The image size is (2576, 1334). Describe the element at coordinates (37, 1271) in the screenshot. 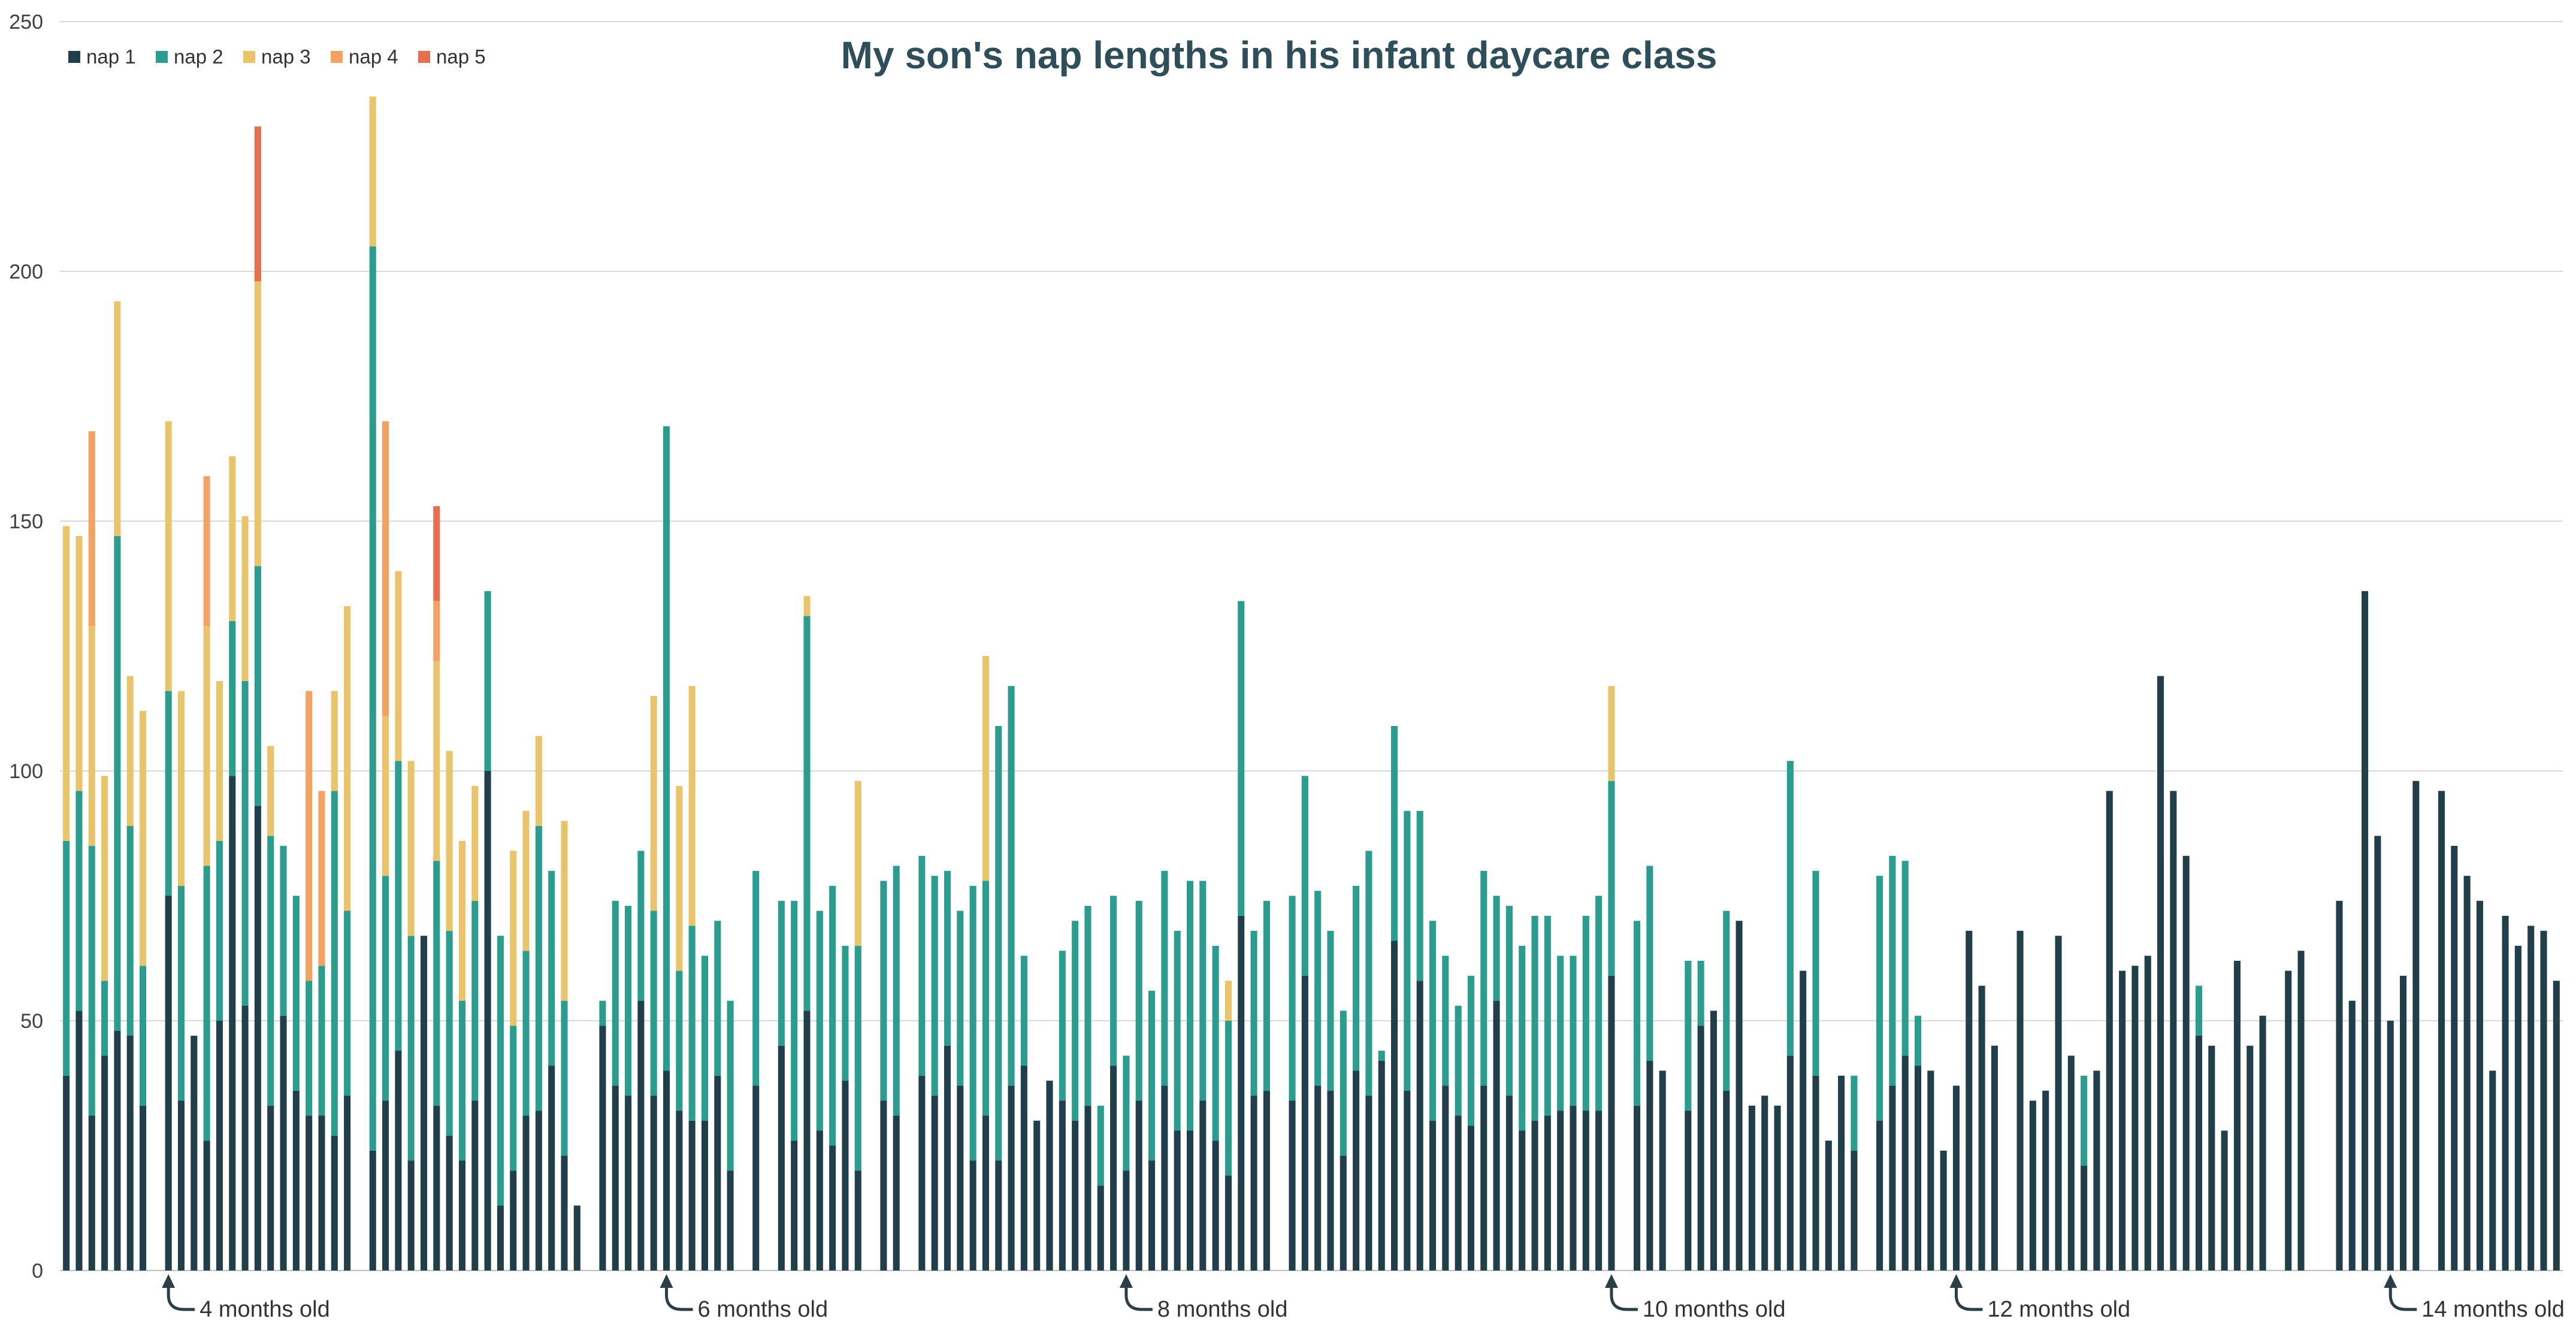

I see `y-tick-label: 0` at that location.